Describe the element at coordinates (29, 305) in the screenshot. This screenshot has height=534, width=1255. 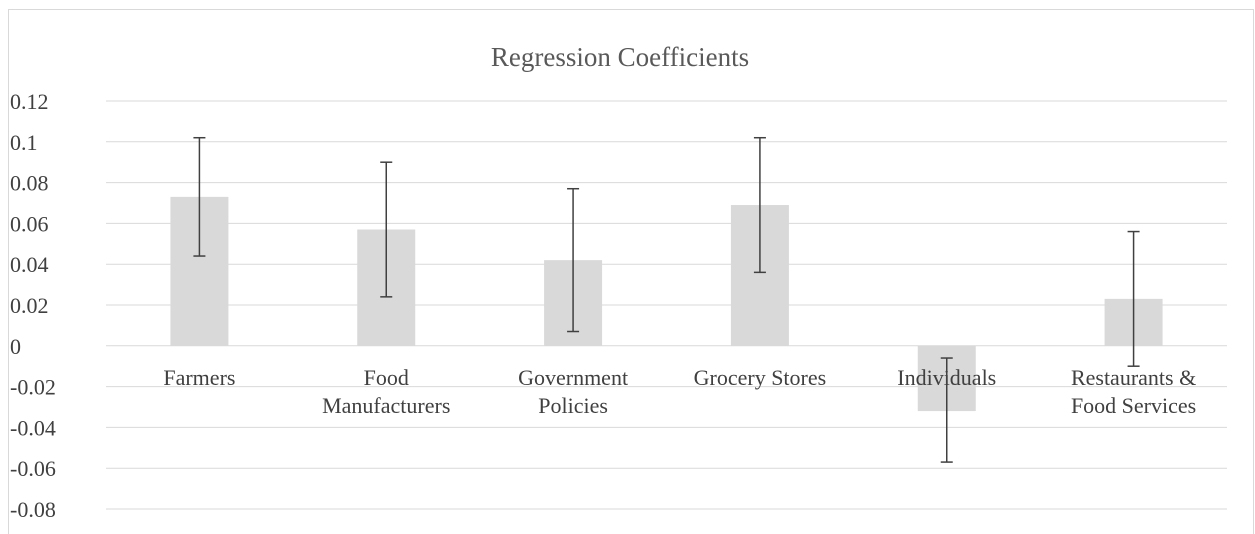
I see `y-tick-label: 0.02` at that location.